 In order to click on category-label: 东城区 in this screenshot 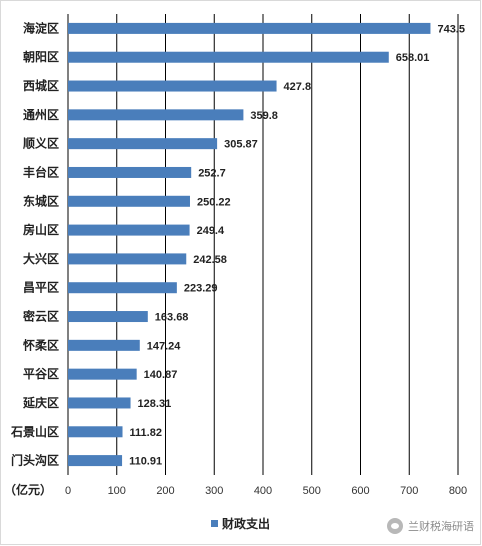, I will do `click(41, 200)`.